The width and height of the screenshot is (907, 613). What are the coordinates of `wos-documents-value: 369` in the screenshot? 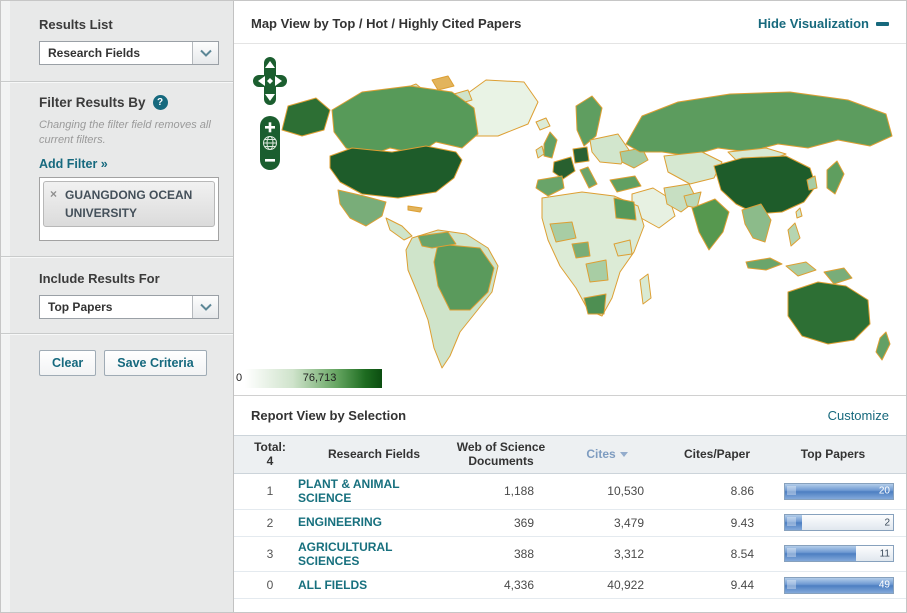 It's located at (523, 522).